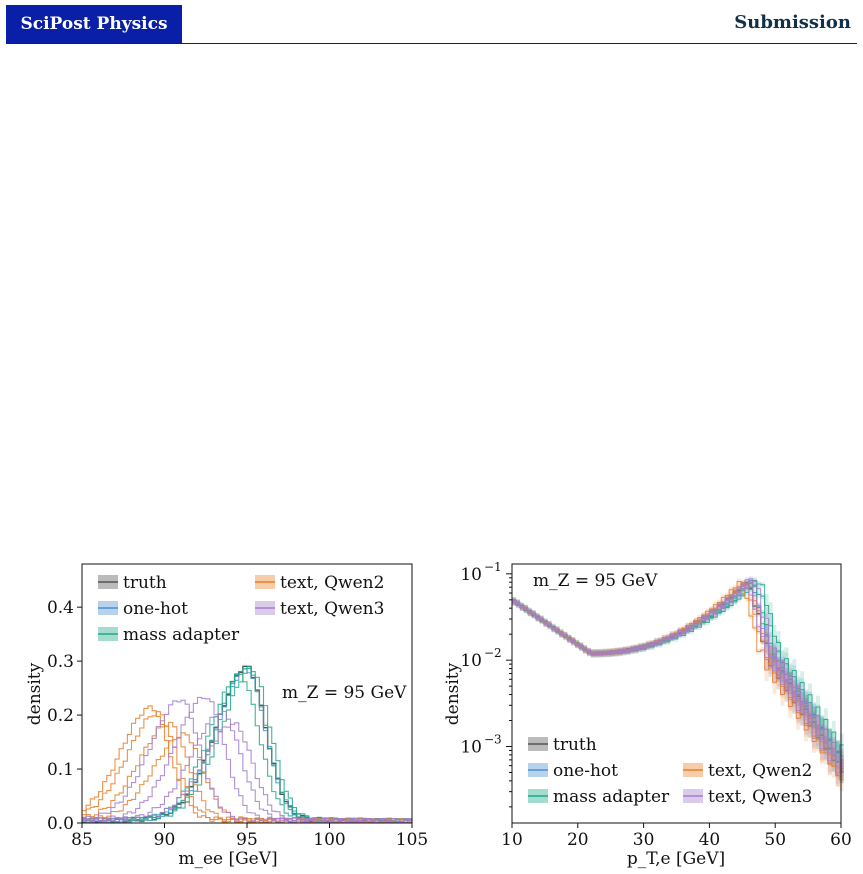 This screenshot has width=863, height=874. I want to click on header-rule, so click(431, 43).